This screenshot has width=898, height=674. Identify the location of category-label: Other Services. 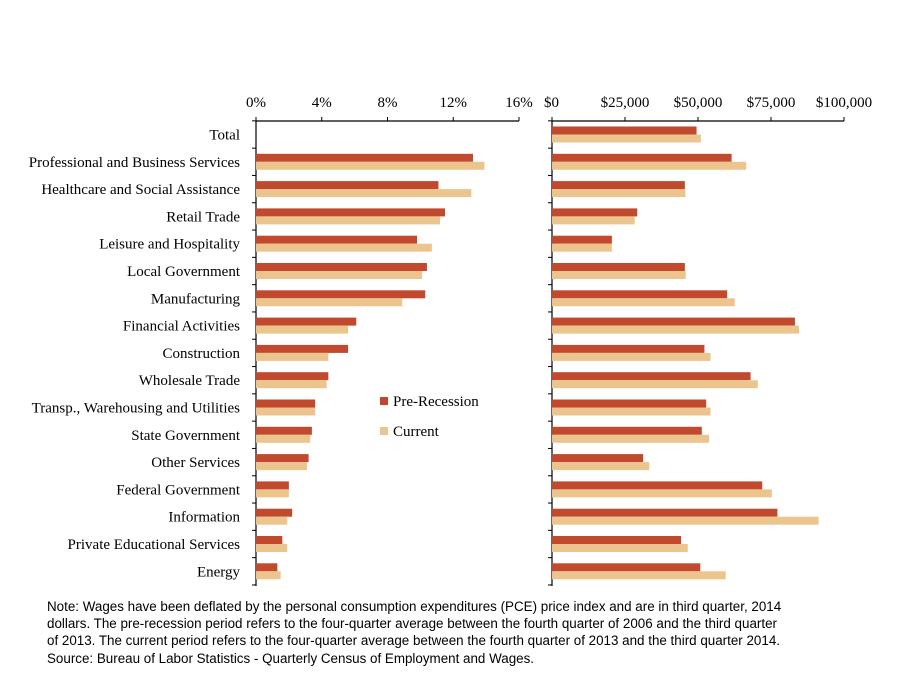
(195, 463).